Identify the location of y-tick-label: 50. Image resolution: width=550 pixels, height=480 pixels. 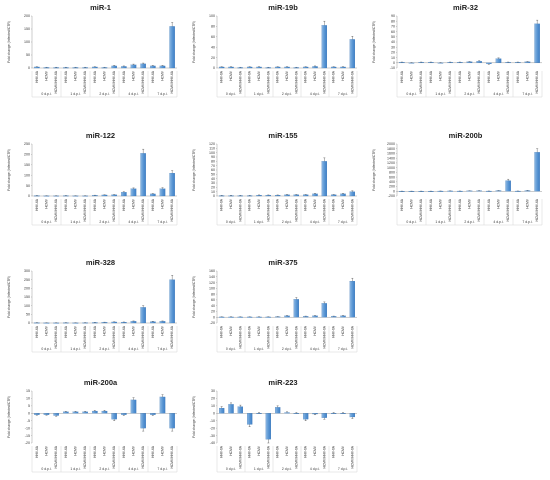
(28, 315).